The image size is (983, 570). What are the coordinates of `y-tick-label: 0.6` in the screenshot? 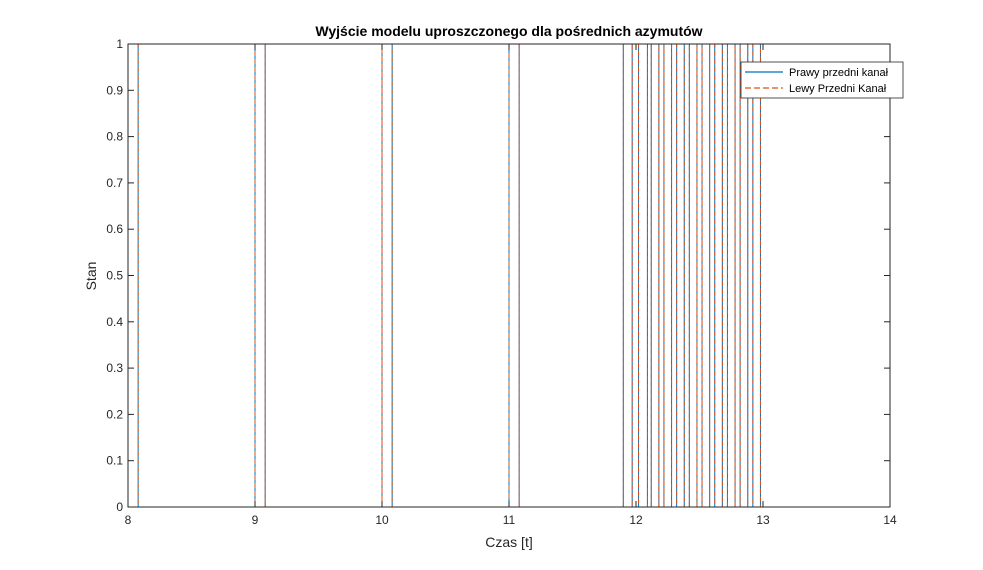 It's located at (114, 229).